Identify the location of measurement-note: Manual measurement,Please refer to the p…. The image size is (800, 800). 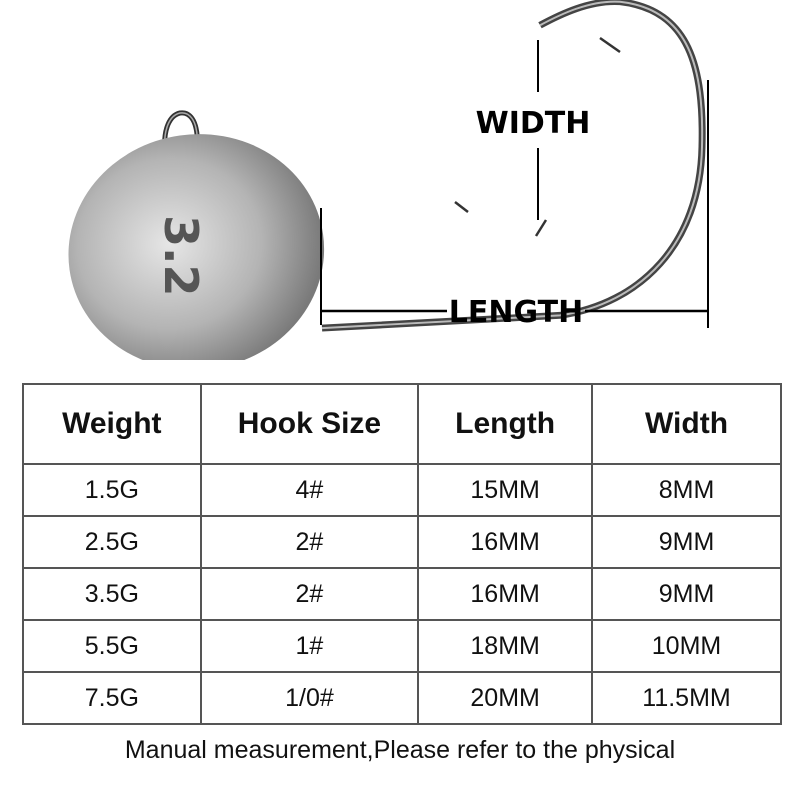
(400, 750).